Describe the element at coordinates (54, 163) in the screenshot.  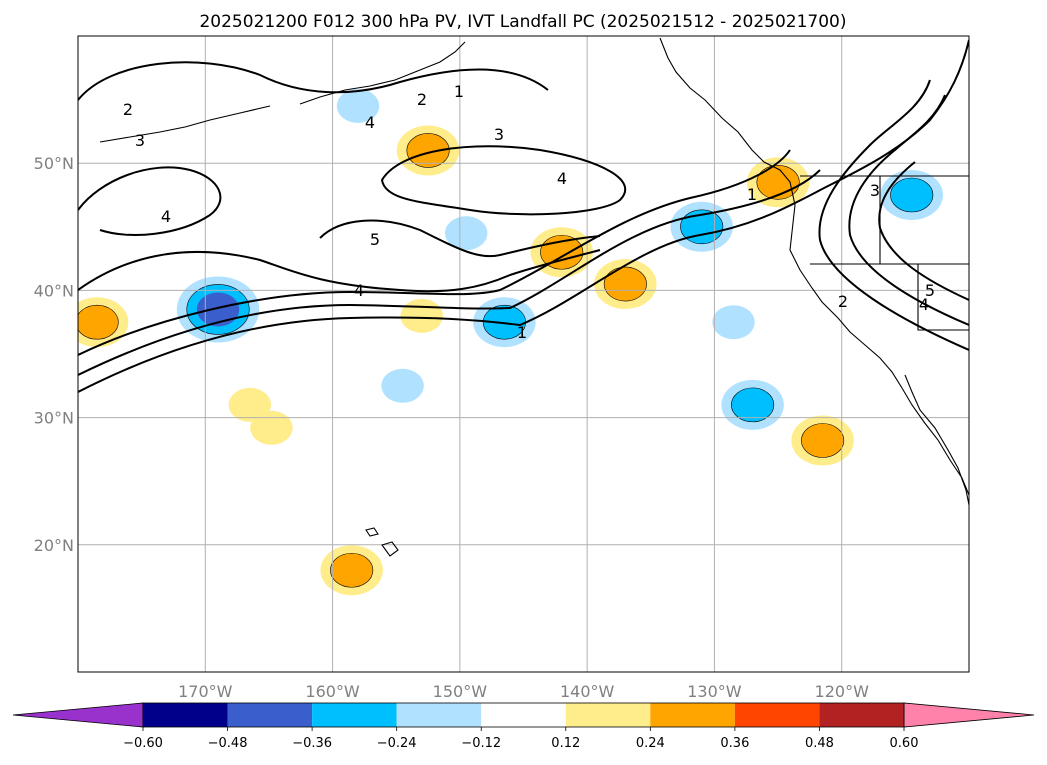
I see `lat-tick-label: 50°N` at that location.